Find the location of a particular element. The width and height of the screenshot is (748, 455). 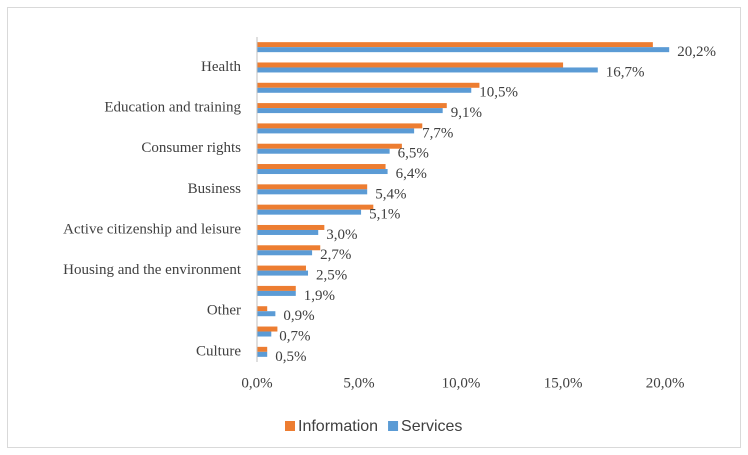

x-tick-label: 0,0% is located at coordinates (256, 383).